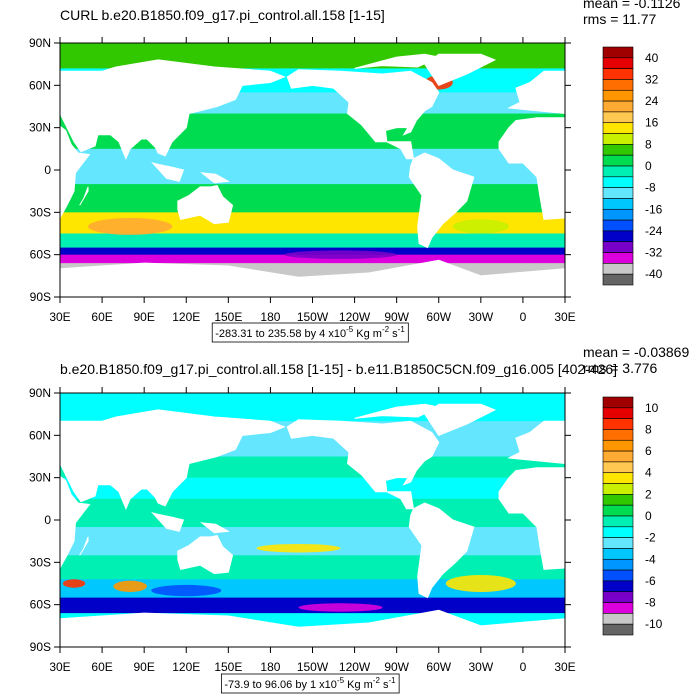 The width and height of the screenshot is (700, 700). Describe the element at coordinates (648, 166) in the screenshot. I see `colorbar-label: 0` at that location.